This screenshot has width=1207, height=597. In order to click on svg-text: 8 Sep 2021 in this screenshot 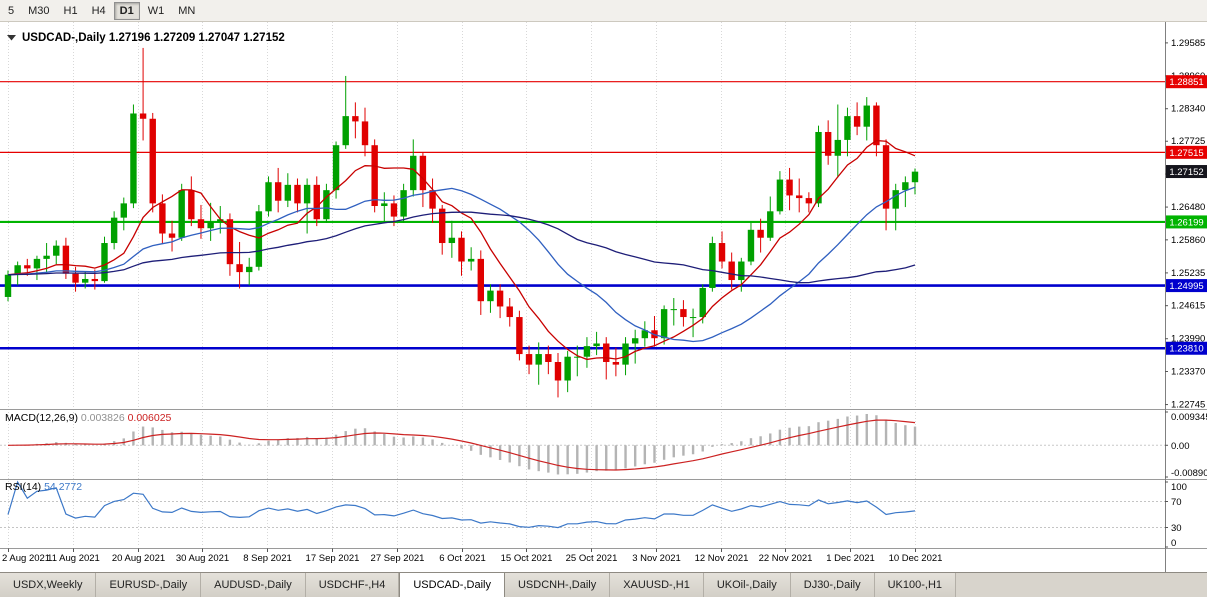, I will do `click(267, 558)`.